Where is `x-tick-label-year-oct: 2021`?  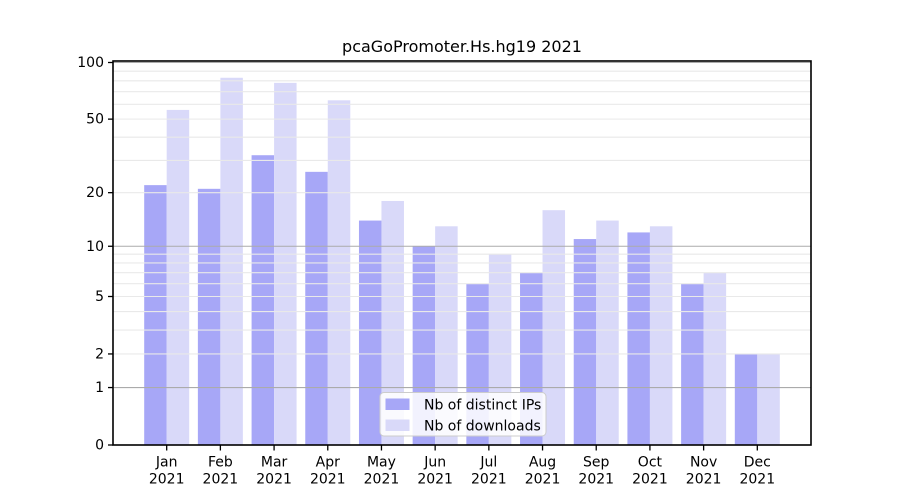 x-tick-label-year-oct: 2021 is located at coordinates (650, 480).